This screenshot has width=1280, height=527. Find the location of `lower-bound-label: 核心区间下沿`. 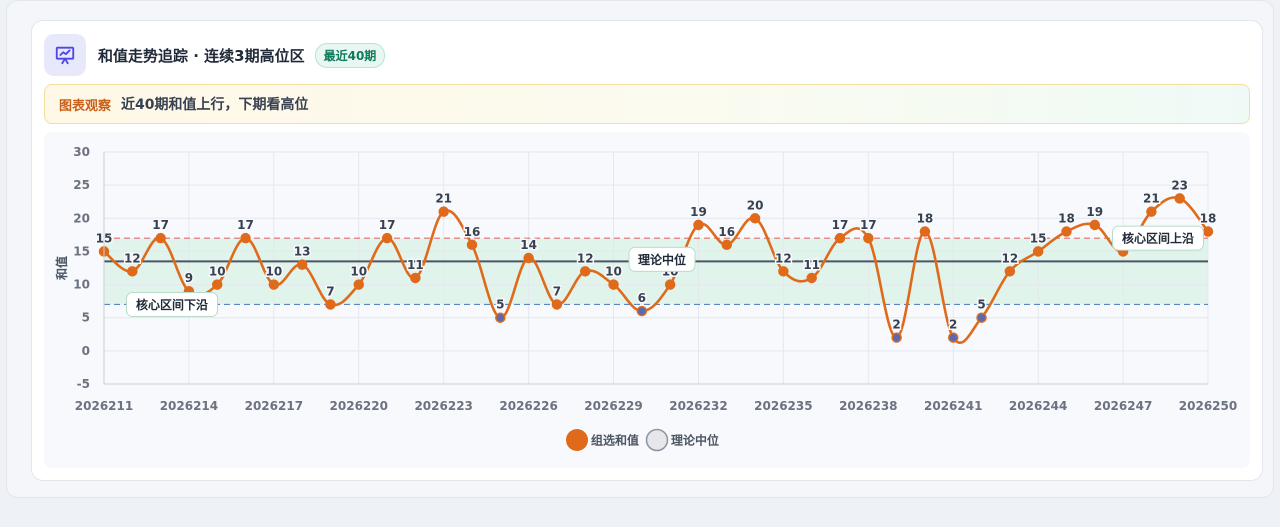

lower-bound-label: 核心区间下沿 is located at coordinates (172, 304).